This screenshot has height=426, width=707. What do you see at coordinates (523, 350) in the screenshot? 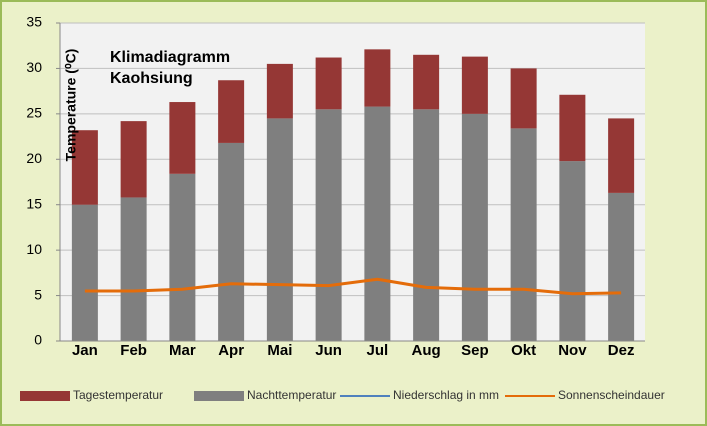
I see `x-tick-label: Okt` at bounding box center [523, 350].